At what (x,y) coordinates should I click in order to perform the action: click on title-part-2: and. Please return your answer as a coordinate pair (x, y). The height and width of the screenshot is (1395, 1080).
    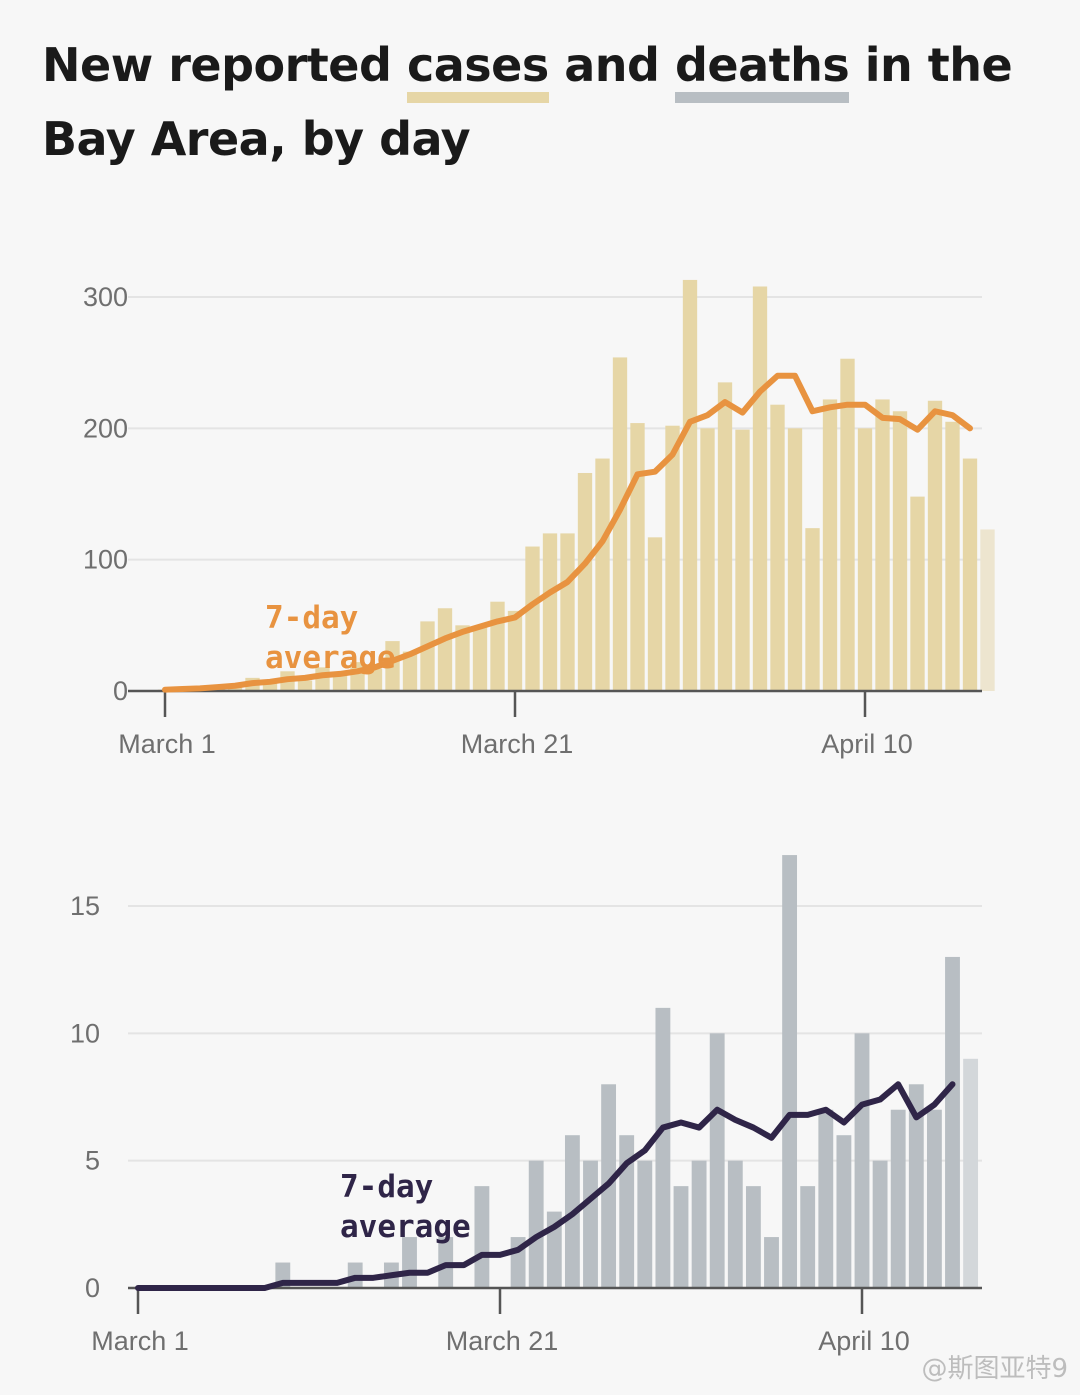
    Looking at the image, I should click on (611, 65).